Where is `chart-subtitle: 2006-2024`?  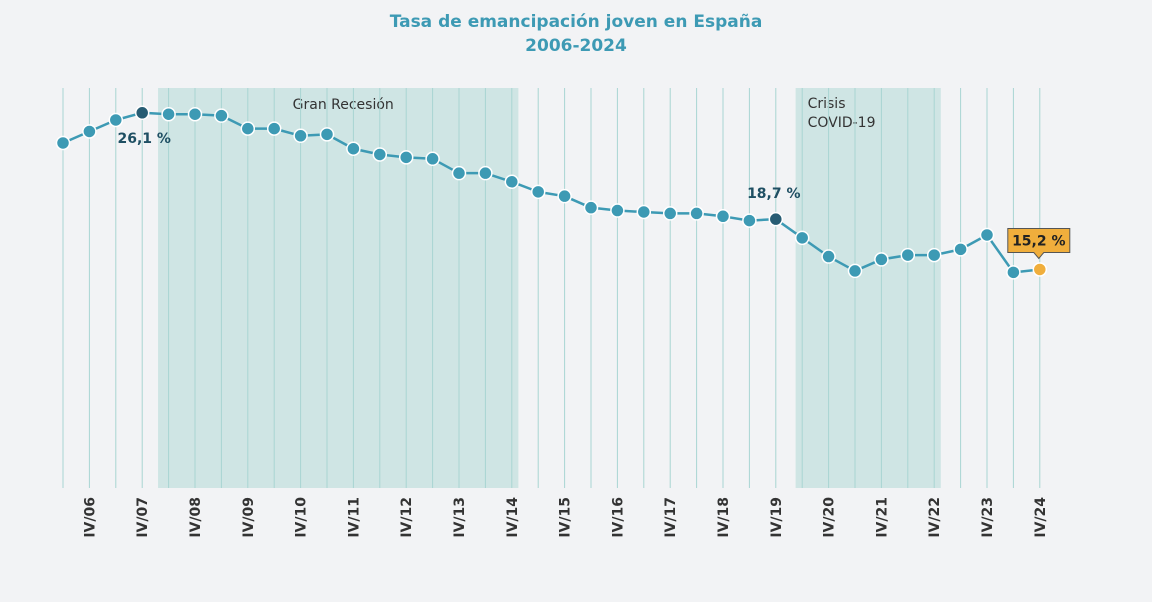 chart-subtitle: 2006-2024 is located at coordinates (576, 46).